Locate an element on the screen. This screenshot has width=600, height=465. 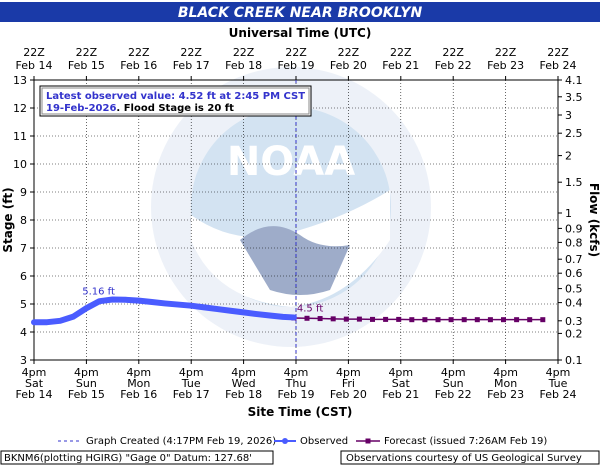
flow-tick-label: 0.8 is located at coordinates (574, 242).